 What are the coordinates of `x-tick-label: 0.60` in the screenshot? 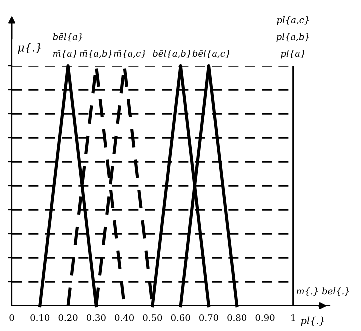 It's located at (180, 318).